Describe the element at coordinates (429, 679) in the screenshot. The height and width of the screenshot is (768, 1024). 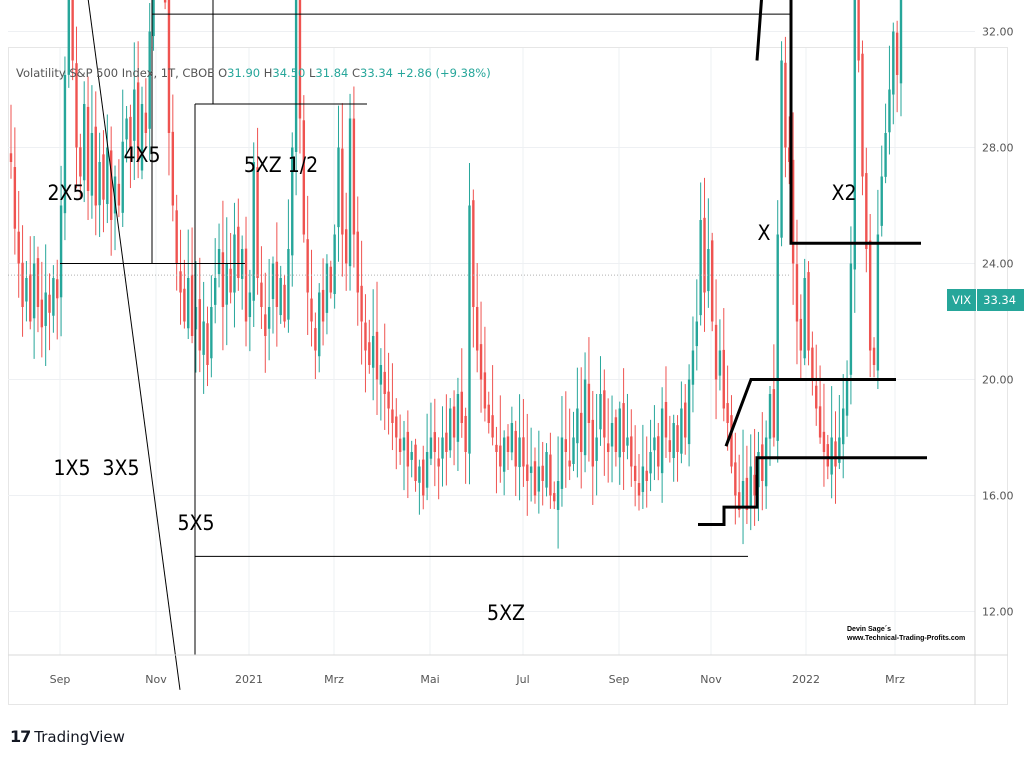
I see `time-tick-label: Mai` at that location.